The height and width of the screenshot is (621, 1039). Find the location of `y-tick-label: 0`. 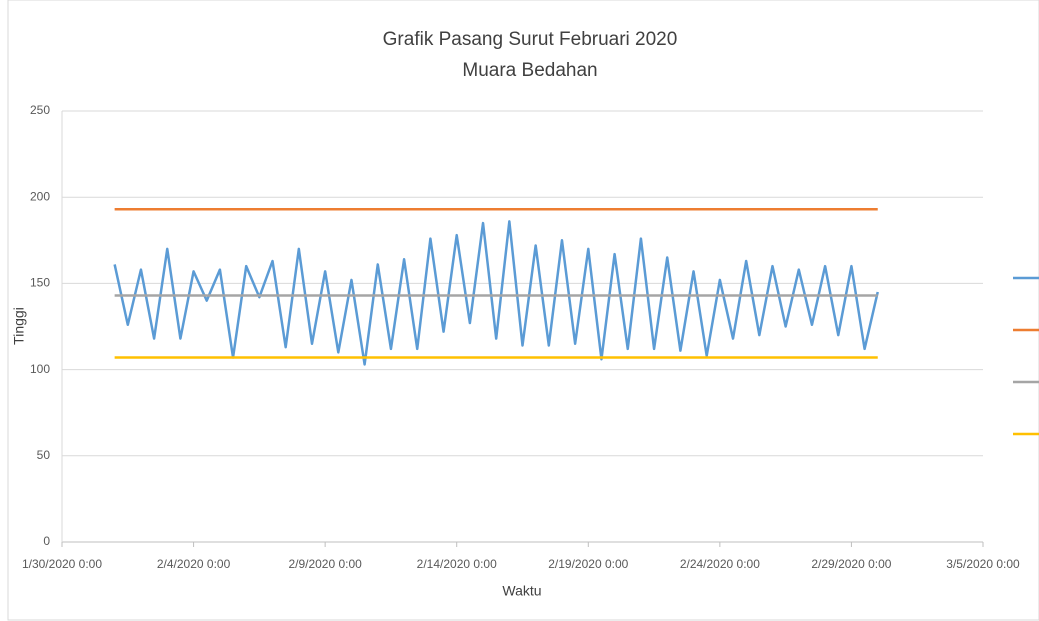

y-tick-label: 0 is located at coordinates (46, 541).